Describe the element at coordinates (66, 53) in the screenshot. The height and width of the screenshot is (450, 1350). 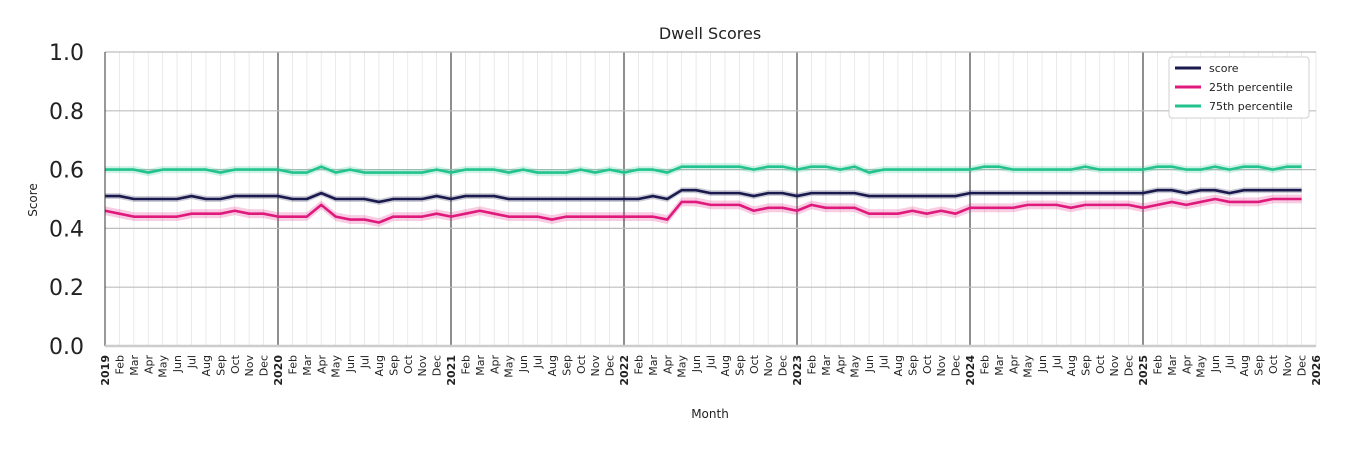
I see `y-tick-label: 1.0` at that location.